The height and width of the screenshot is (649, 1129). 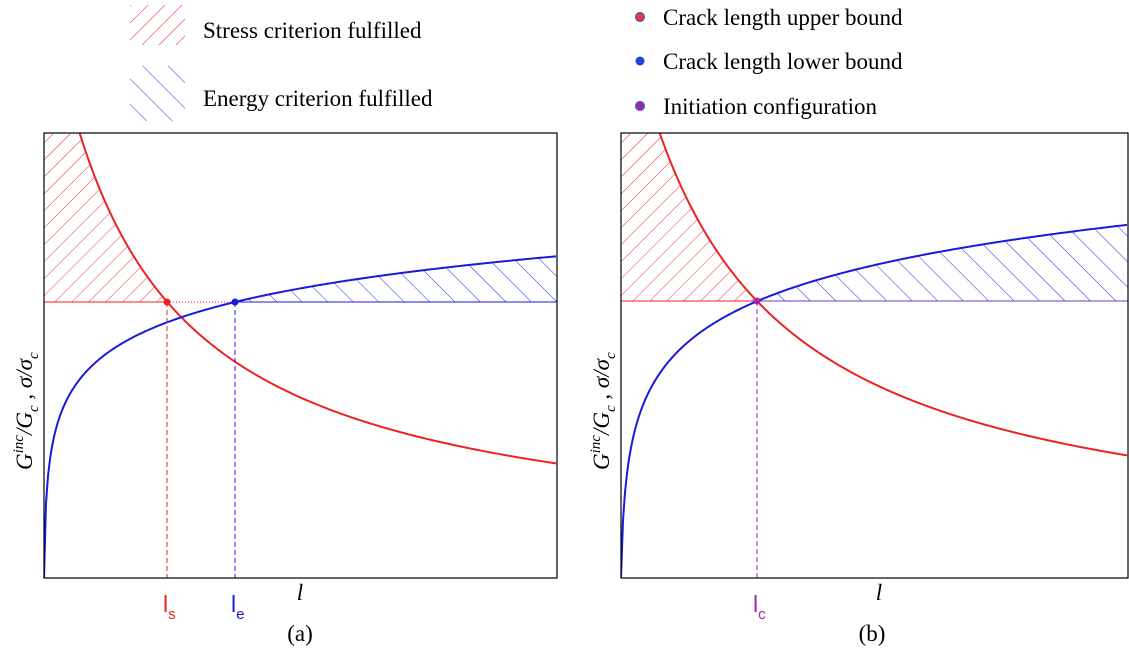 What do you see at coordinates (300, 633) in the screenshot?
I see `caption: (a)` at bounding box center [300, 633].